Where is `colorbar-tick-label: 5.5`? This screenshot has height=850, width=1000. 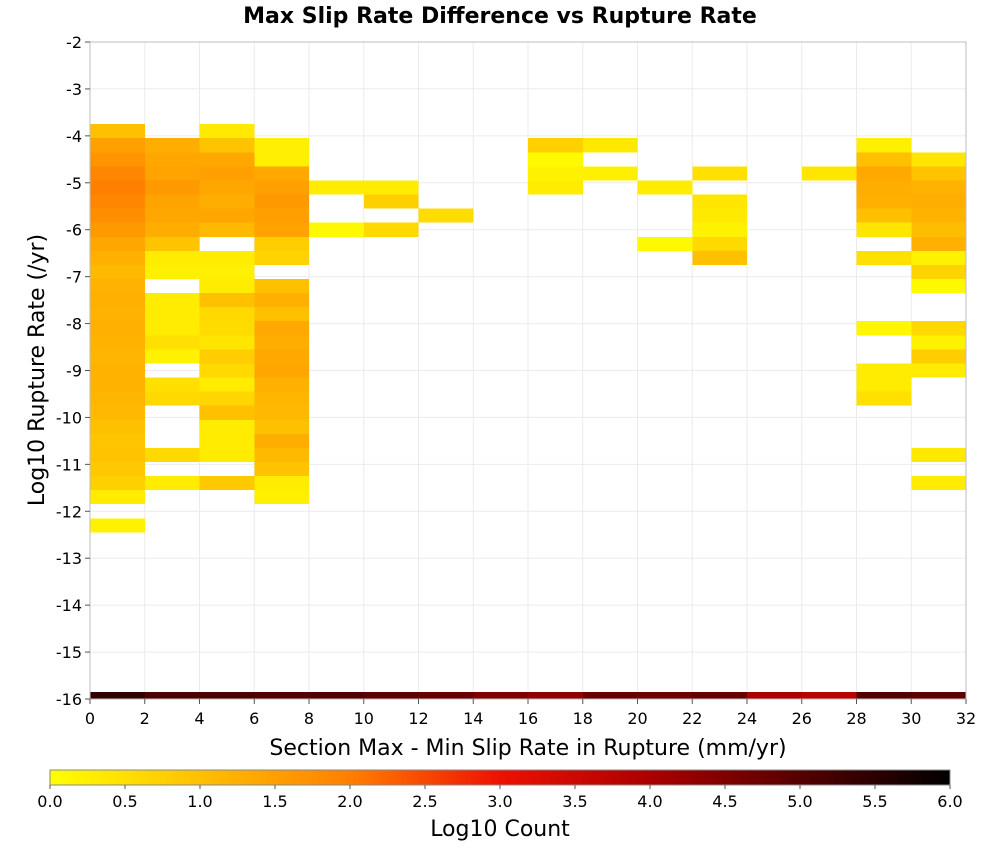 colorbar-tick-label: 5.5 is located at coordinates (874, 801).